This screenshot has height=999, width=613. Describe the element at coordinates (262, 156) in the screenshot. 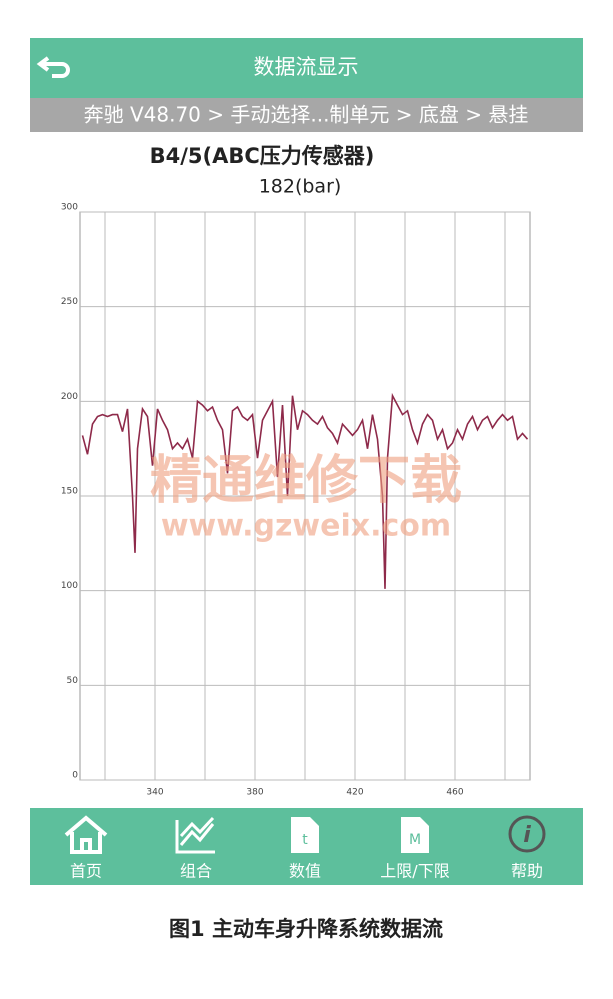

I see `chart-title: B4/5(ABC压力传感器)` at that location.